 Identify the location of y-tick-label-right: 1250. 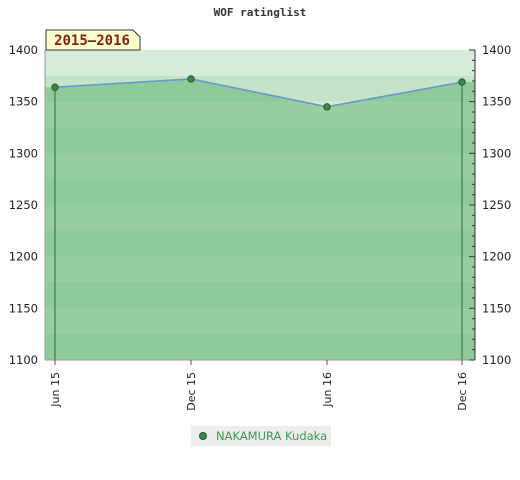
(496, 205).